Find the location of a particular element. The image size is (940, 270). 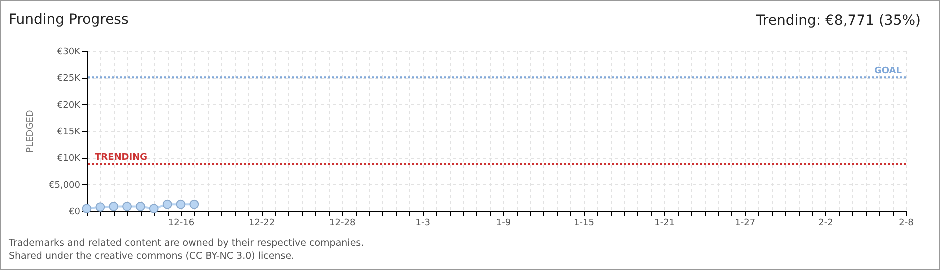

y-tick-label: €0 is located at coordinates (75, 213).